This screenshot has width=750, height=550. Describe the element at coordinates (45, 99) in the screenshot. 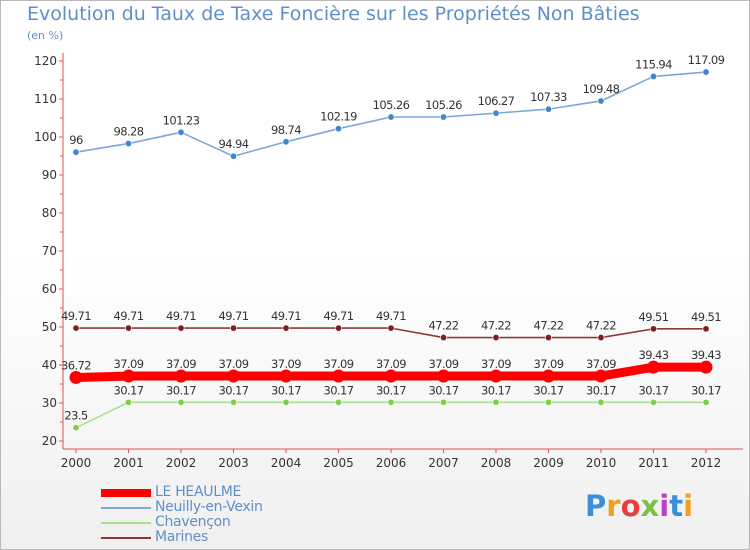

I see `y-tick-label: 110` at that location.